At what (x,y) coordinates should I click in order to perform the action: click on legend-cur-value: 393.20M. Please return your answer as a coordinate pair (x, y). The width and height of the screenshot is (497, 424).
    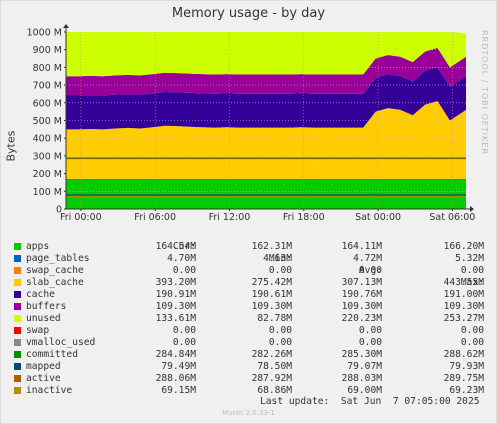
    Looking at the image, I should click on (175, 282).